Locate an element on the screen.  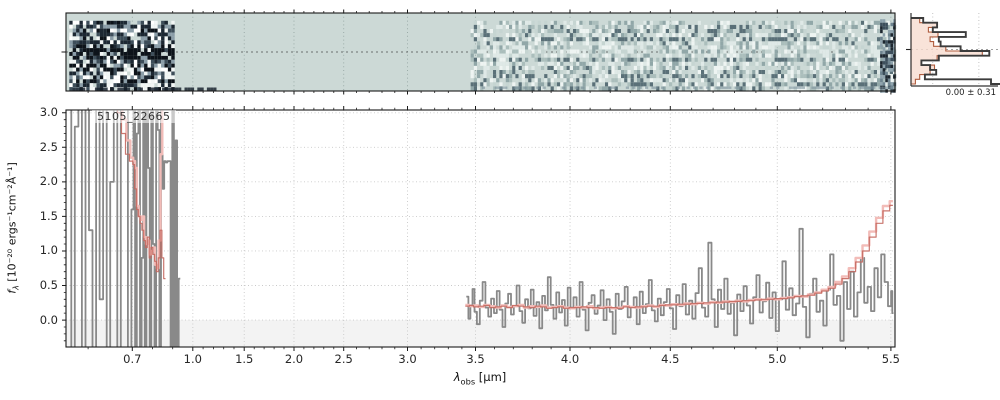
model-dark-right-line is located at coordinates (679, 256).